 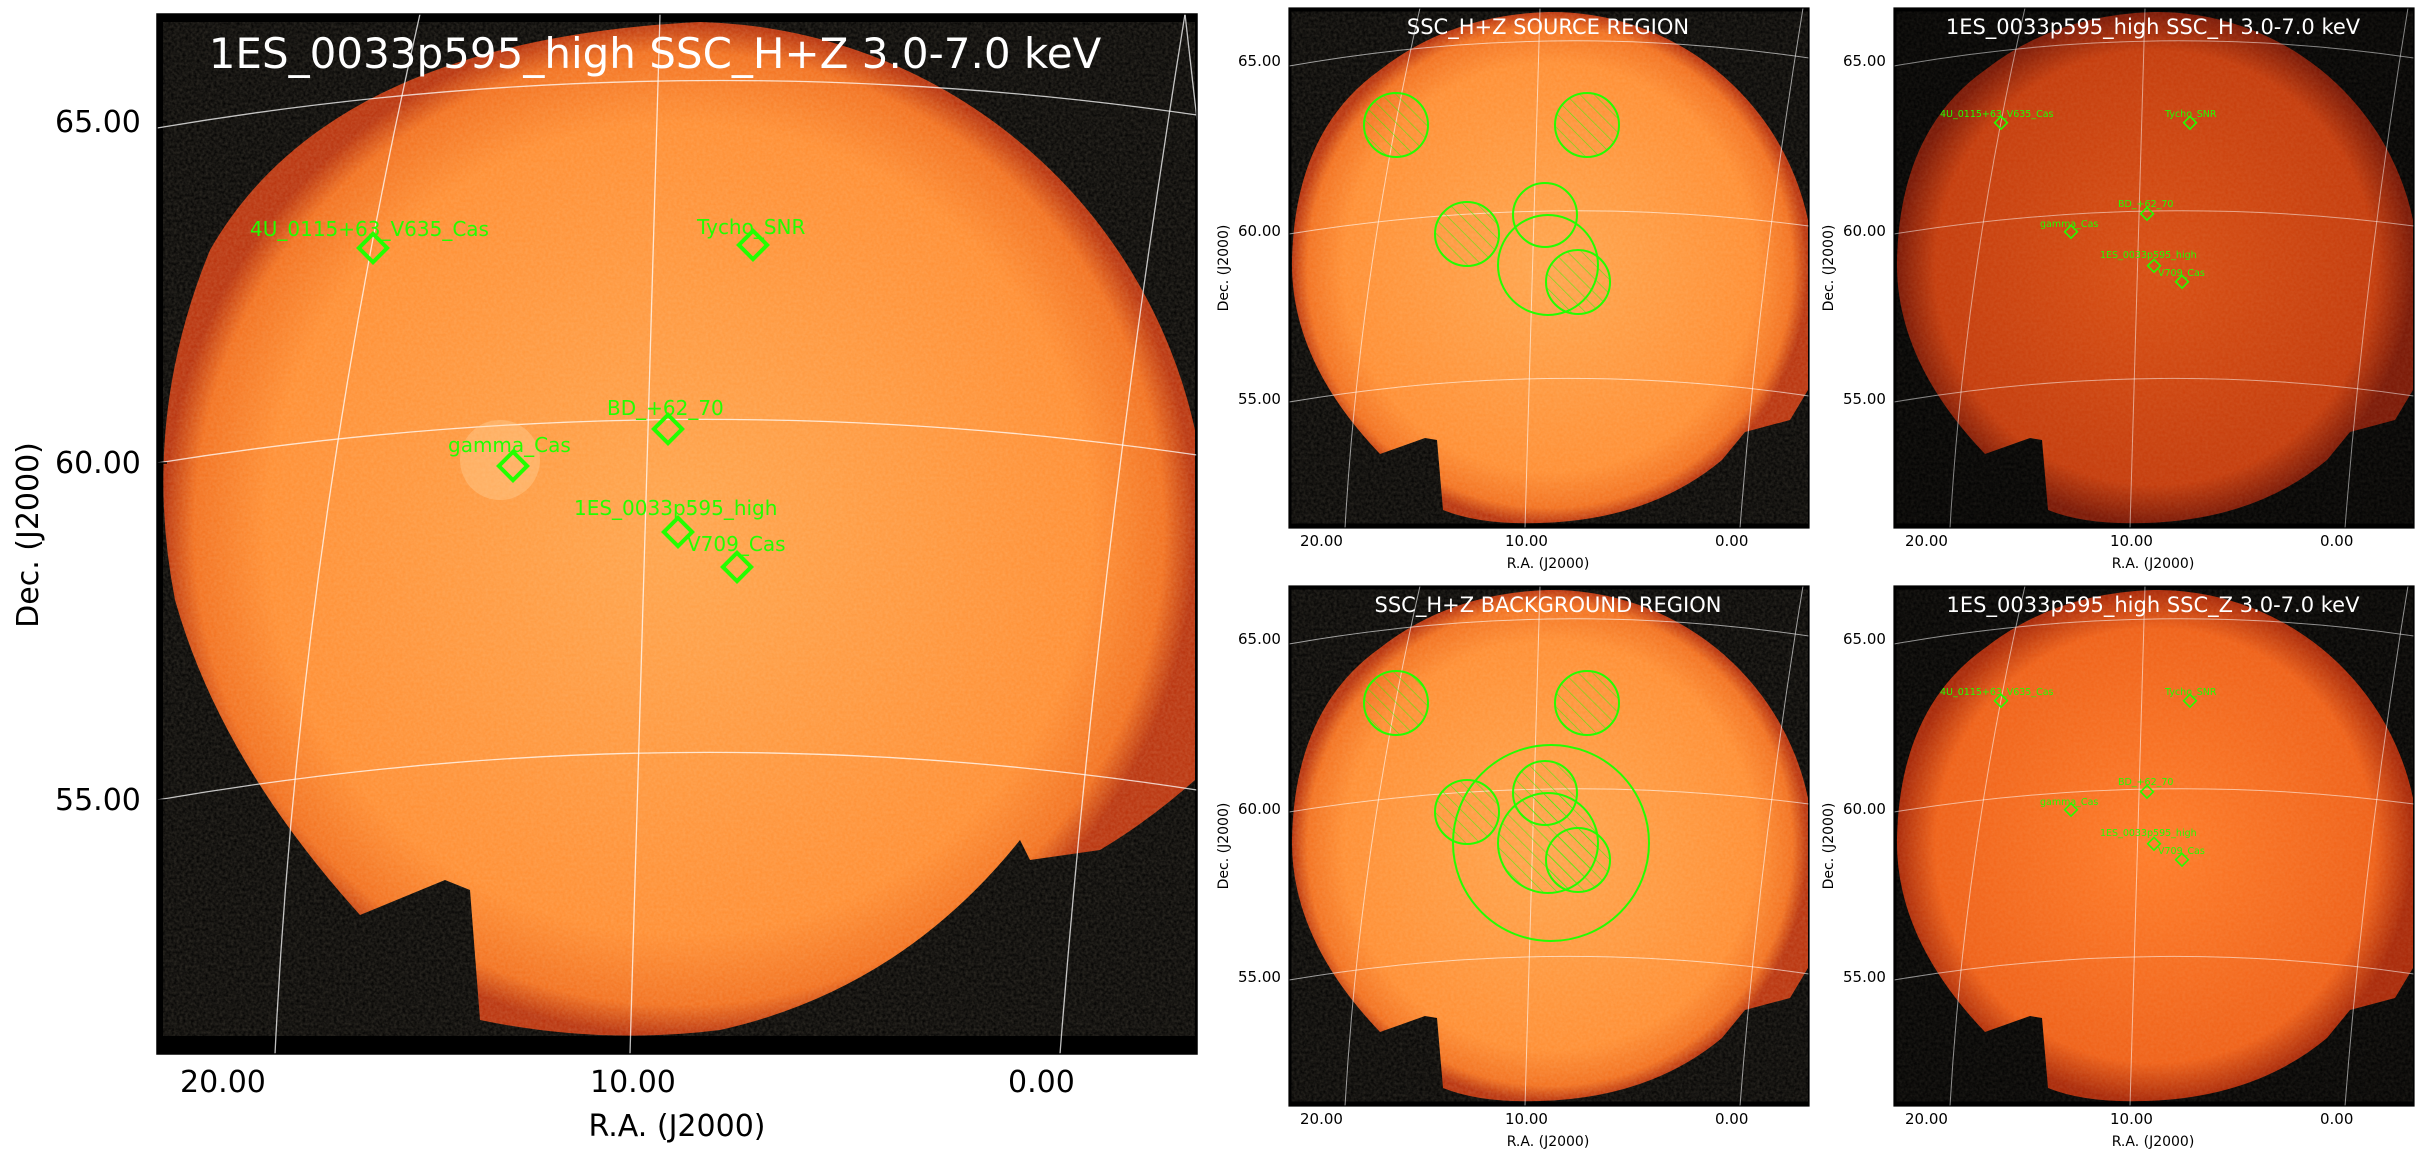 I want to click on p4-x-axis-label: R.A. (J2000), so click(x=2153, y=1142).